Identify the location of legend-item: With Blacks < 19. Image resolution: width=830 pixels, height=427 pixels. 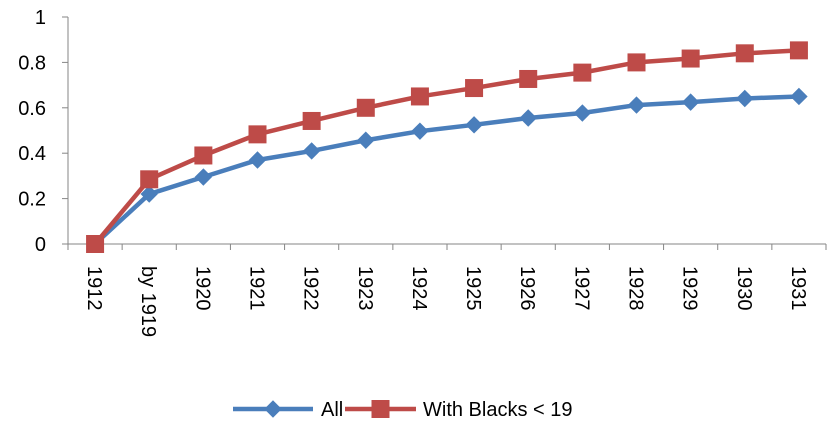
(459, 410).